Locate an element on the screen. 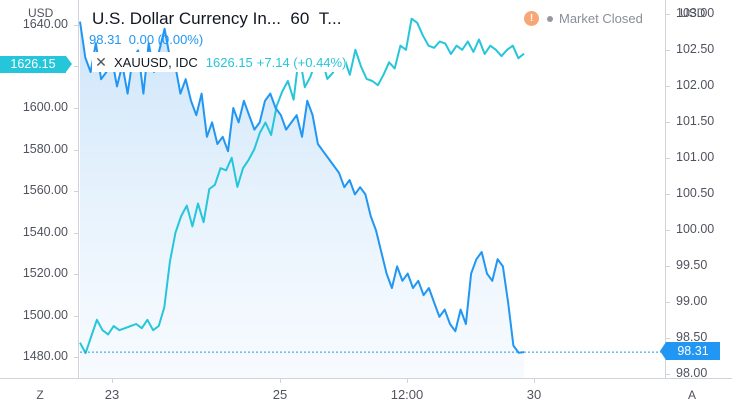  compare-change: +7.14 (+0.44%) is located at coordinates (301, 62).